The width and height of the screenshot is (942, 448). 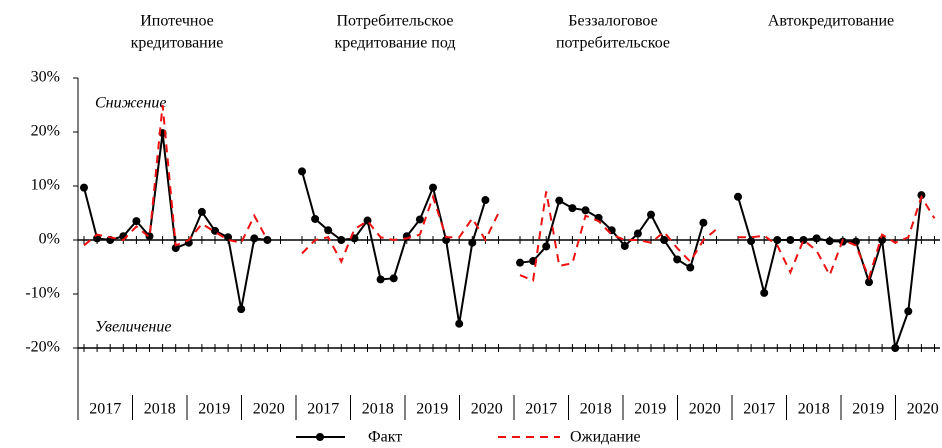 I want to click on y-tick-label: 20%, so click(x=45, y=131).